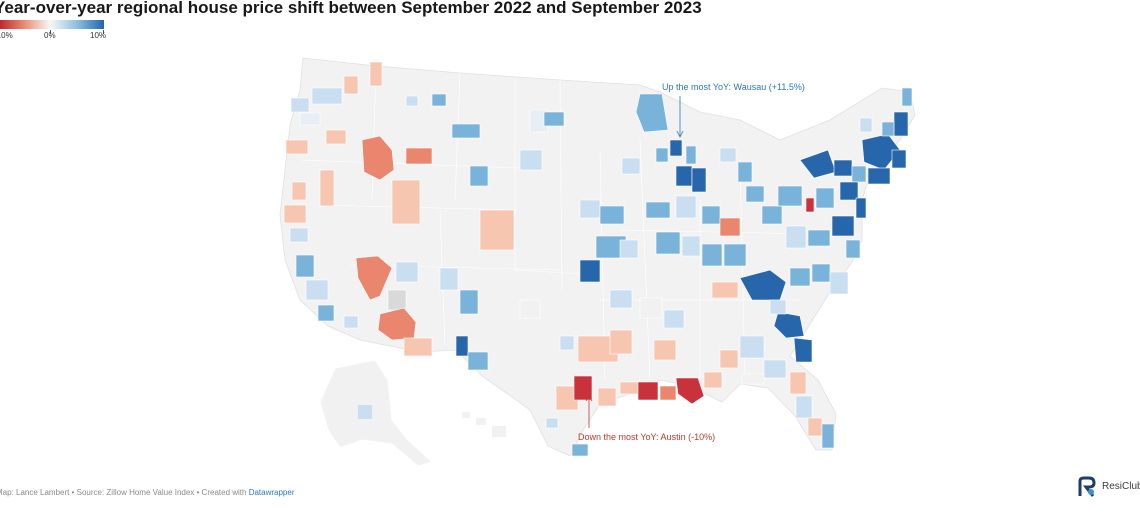  What do you see at coordinates (676, 148) in the screenshot?
I see `region-wausau` at bounding box center [676, 148].